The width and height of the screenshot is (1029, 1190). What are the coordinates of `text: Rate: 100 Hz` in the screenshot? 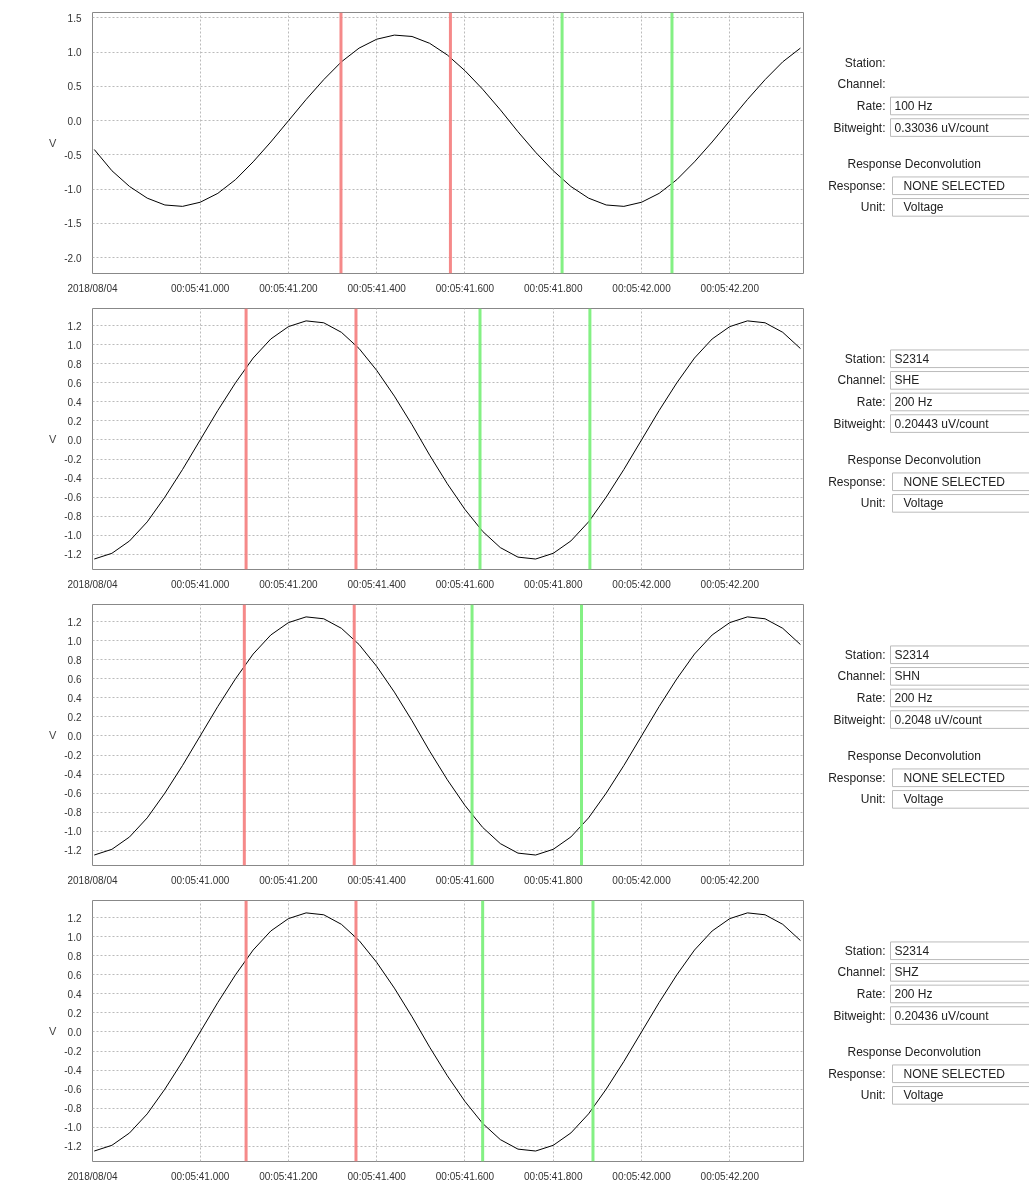 It's located at (894, 105).